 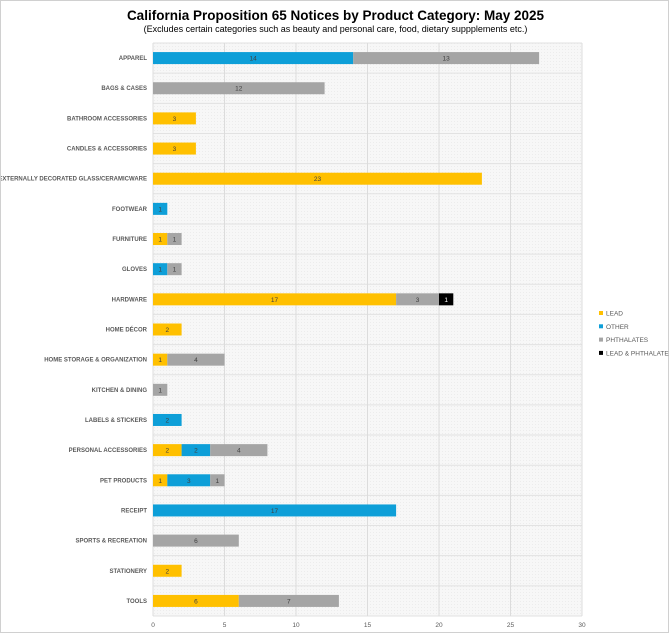 What do you see at coordinates (153, 625) in the screenshot?
I see `x-tick-label: 0` at bounding box center [153, 625].